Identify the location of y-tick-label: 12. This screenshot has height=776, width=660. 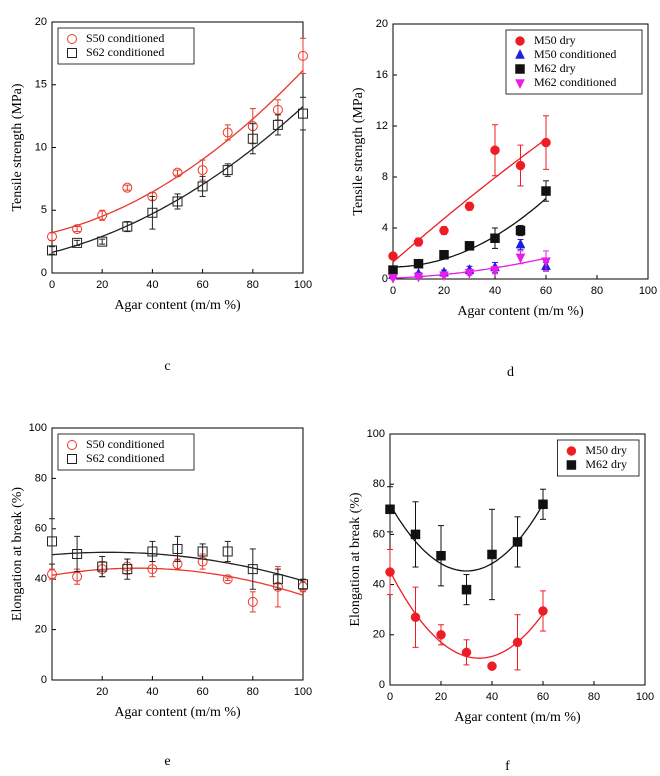
(382, 126).